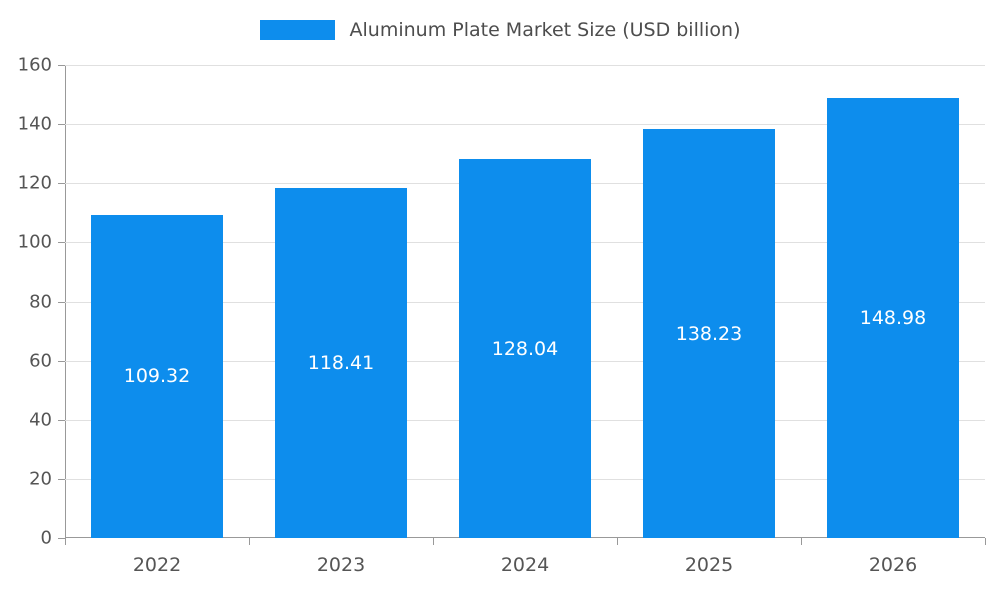  What do you see at coordinates (40, 361) in the screenshot?
I see `y-axis-label: 60` at bounding box center [40, 361].